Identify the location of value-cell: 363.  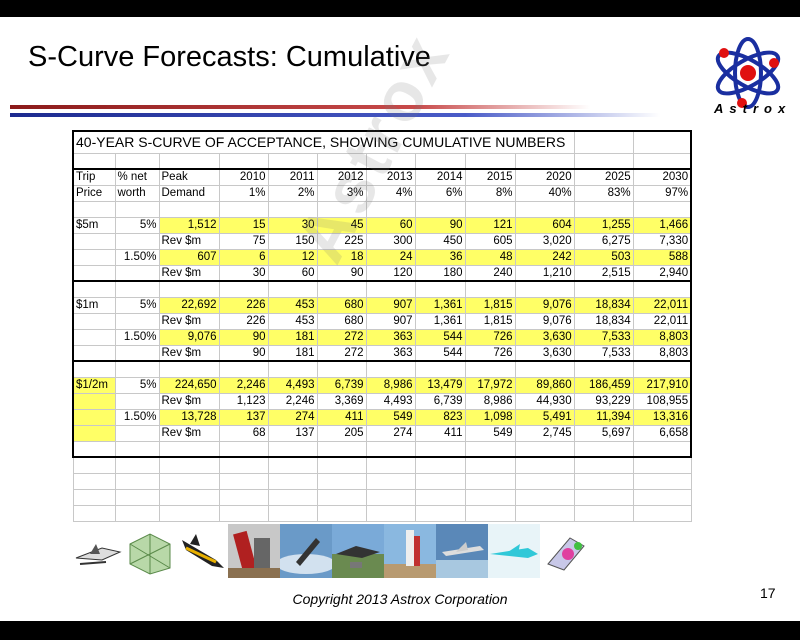
(390, 337).